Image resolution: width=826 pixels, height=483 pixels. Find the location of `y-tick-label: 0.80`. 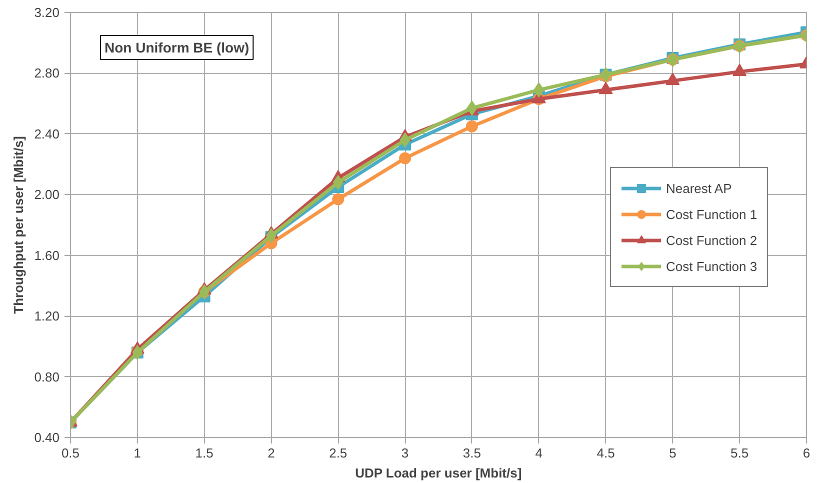

y-tick-label: 0.80 is located at coordinates (47, 376).